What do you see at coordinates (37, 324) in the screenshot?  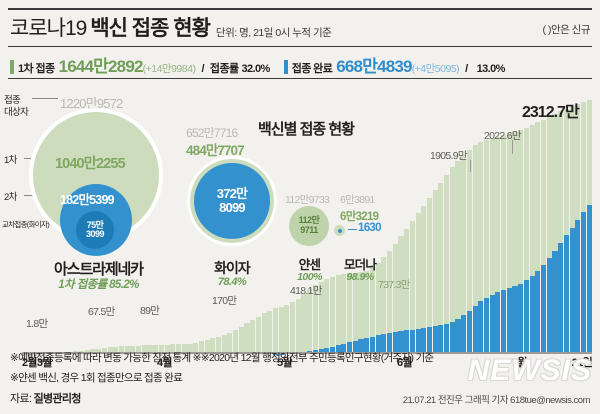 I see `chart-annotation-0: 1.8만` at bounding box center [37, 324].